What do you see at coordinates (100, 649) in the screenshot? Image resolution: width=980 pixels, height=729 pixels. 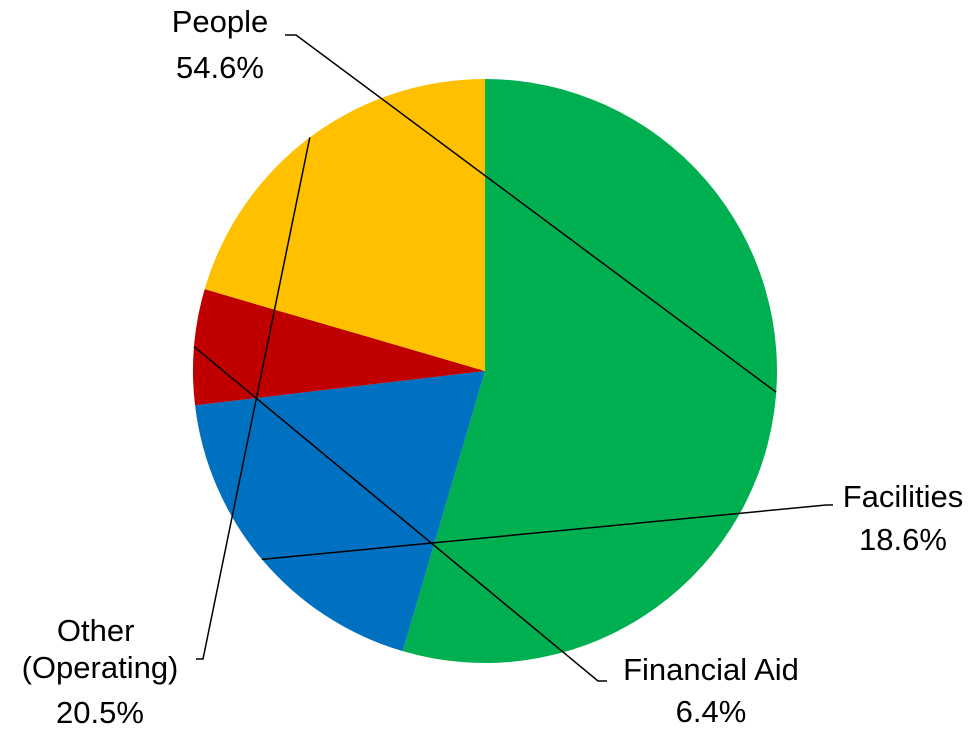 I see `slice-label-other-operating: Other (Operating)` at bounding box center [100, 649].